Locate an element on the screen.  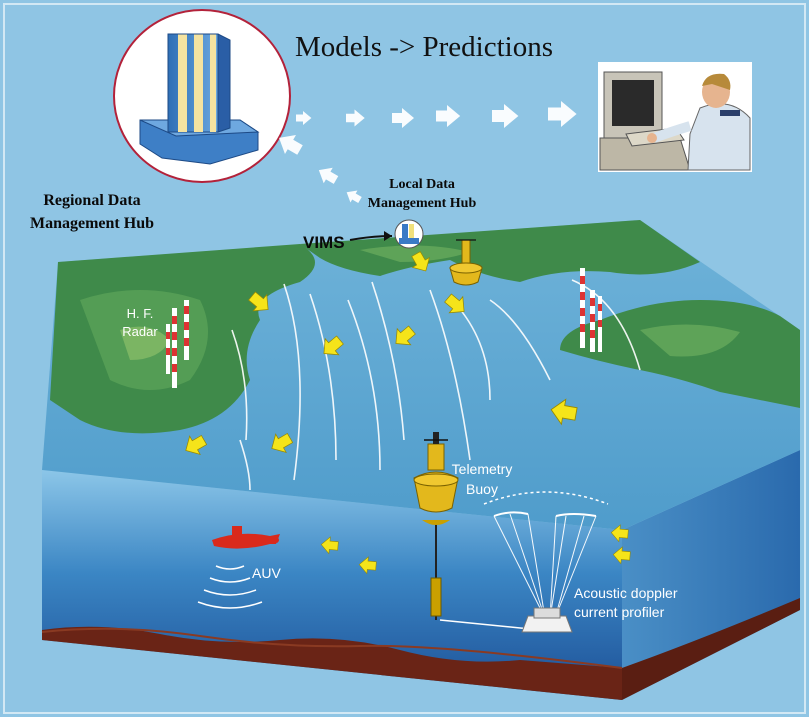
regional-hub-label-line1: Regional Data is located at coordinates (91, 200).